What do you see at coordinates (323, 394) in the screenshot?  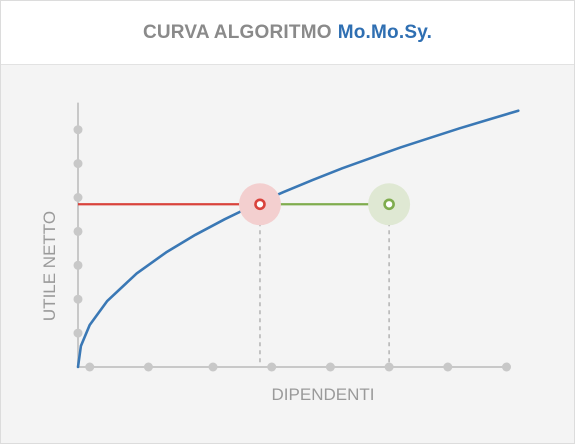 I see `x-axis-label: DIPENDENTI` at bounding box center [323, 394].